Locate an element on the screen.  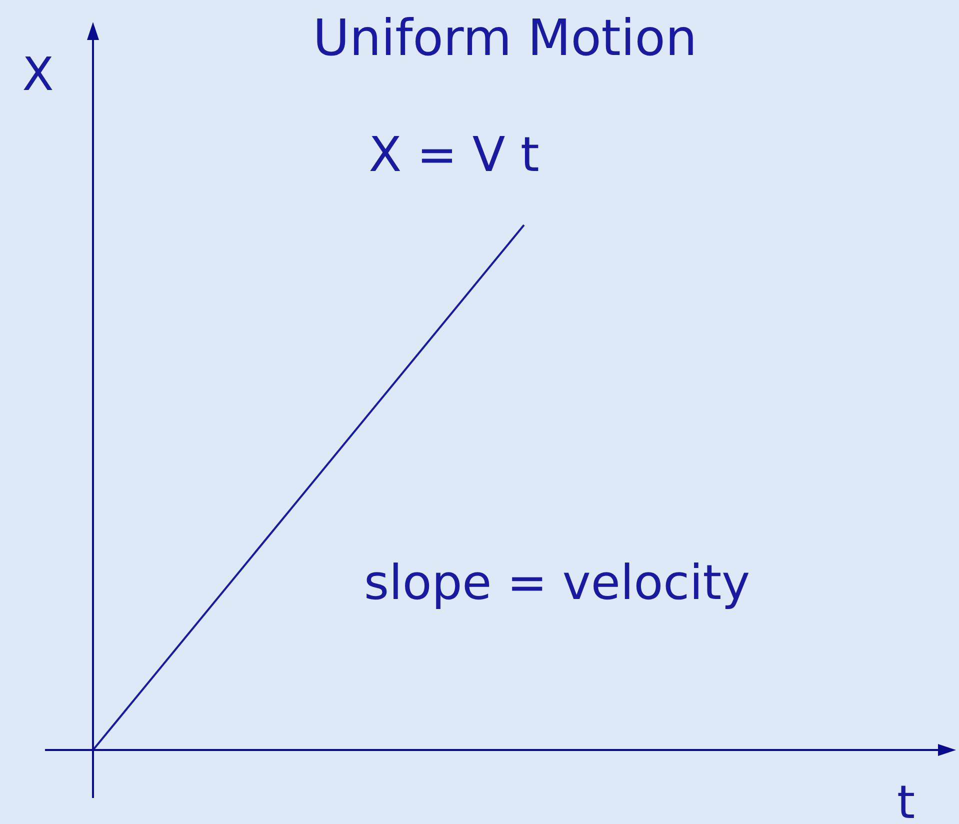
x-axis-title: t is located at coordinates (906, 799).